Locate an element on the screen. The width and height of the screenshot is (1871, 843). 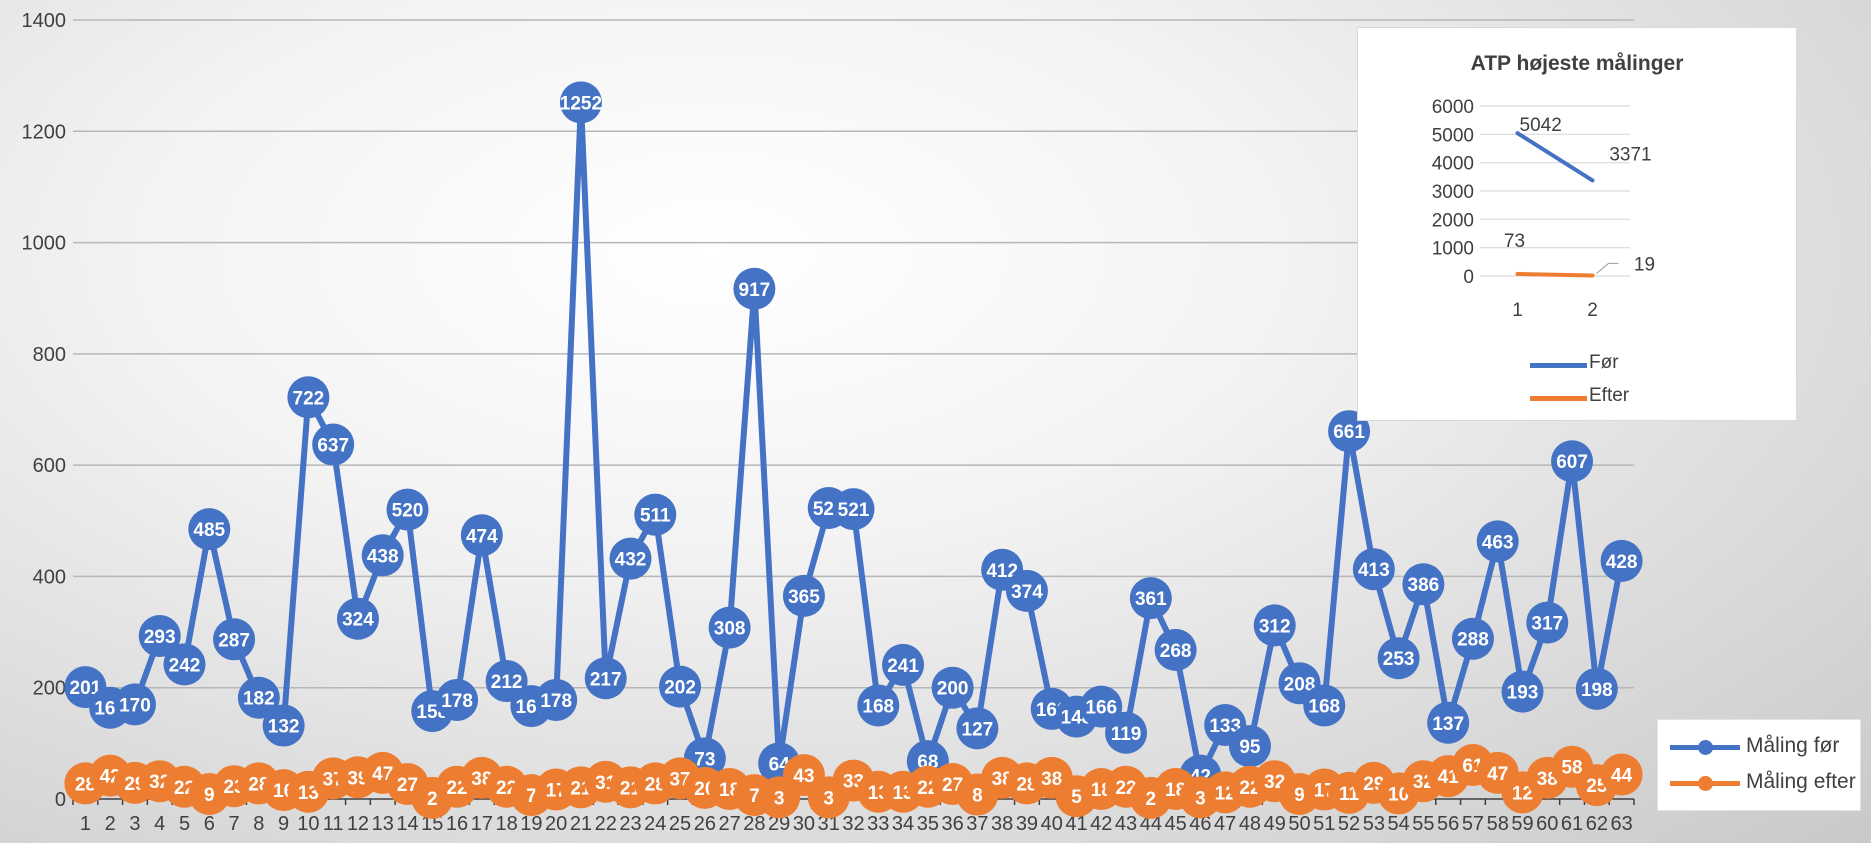
data-label: 202 is located at coordinates (680, 688).